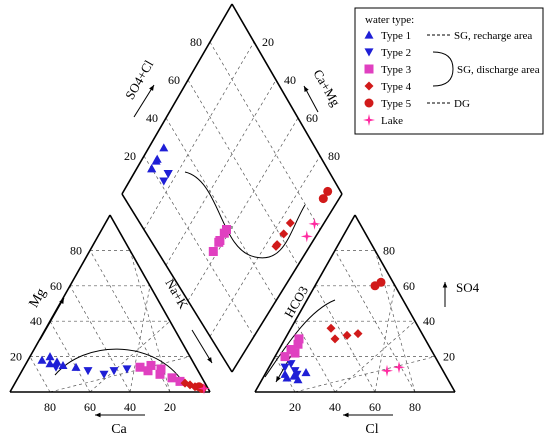  Describe the element at coordinates (443, 69) in the screenshot. I see `legend-bracket` at that location.